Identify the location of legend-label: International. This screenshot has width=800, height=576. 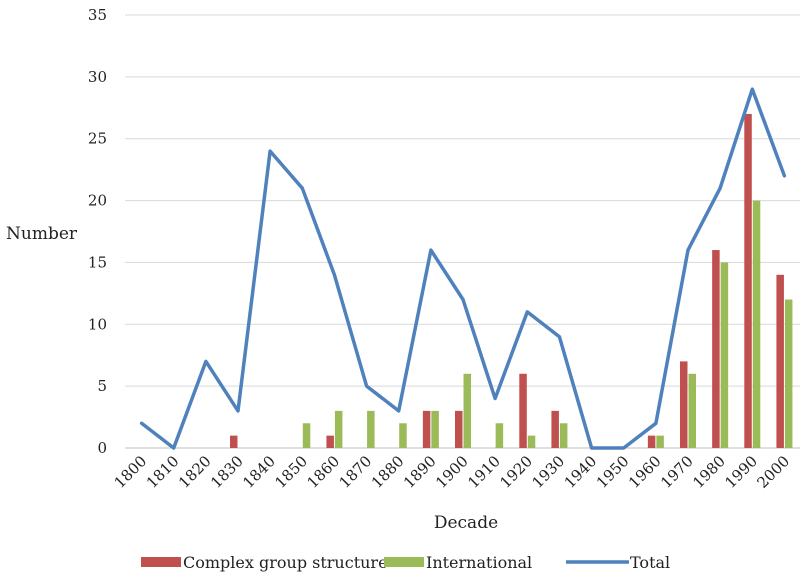
(479, 562).